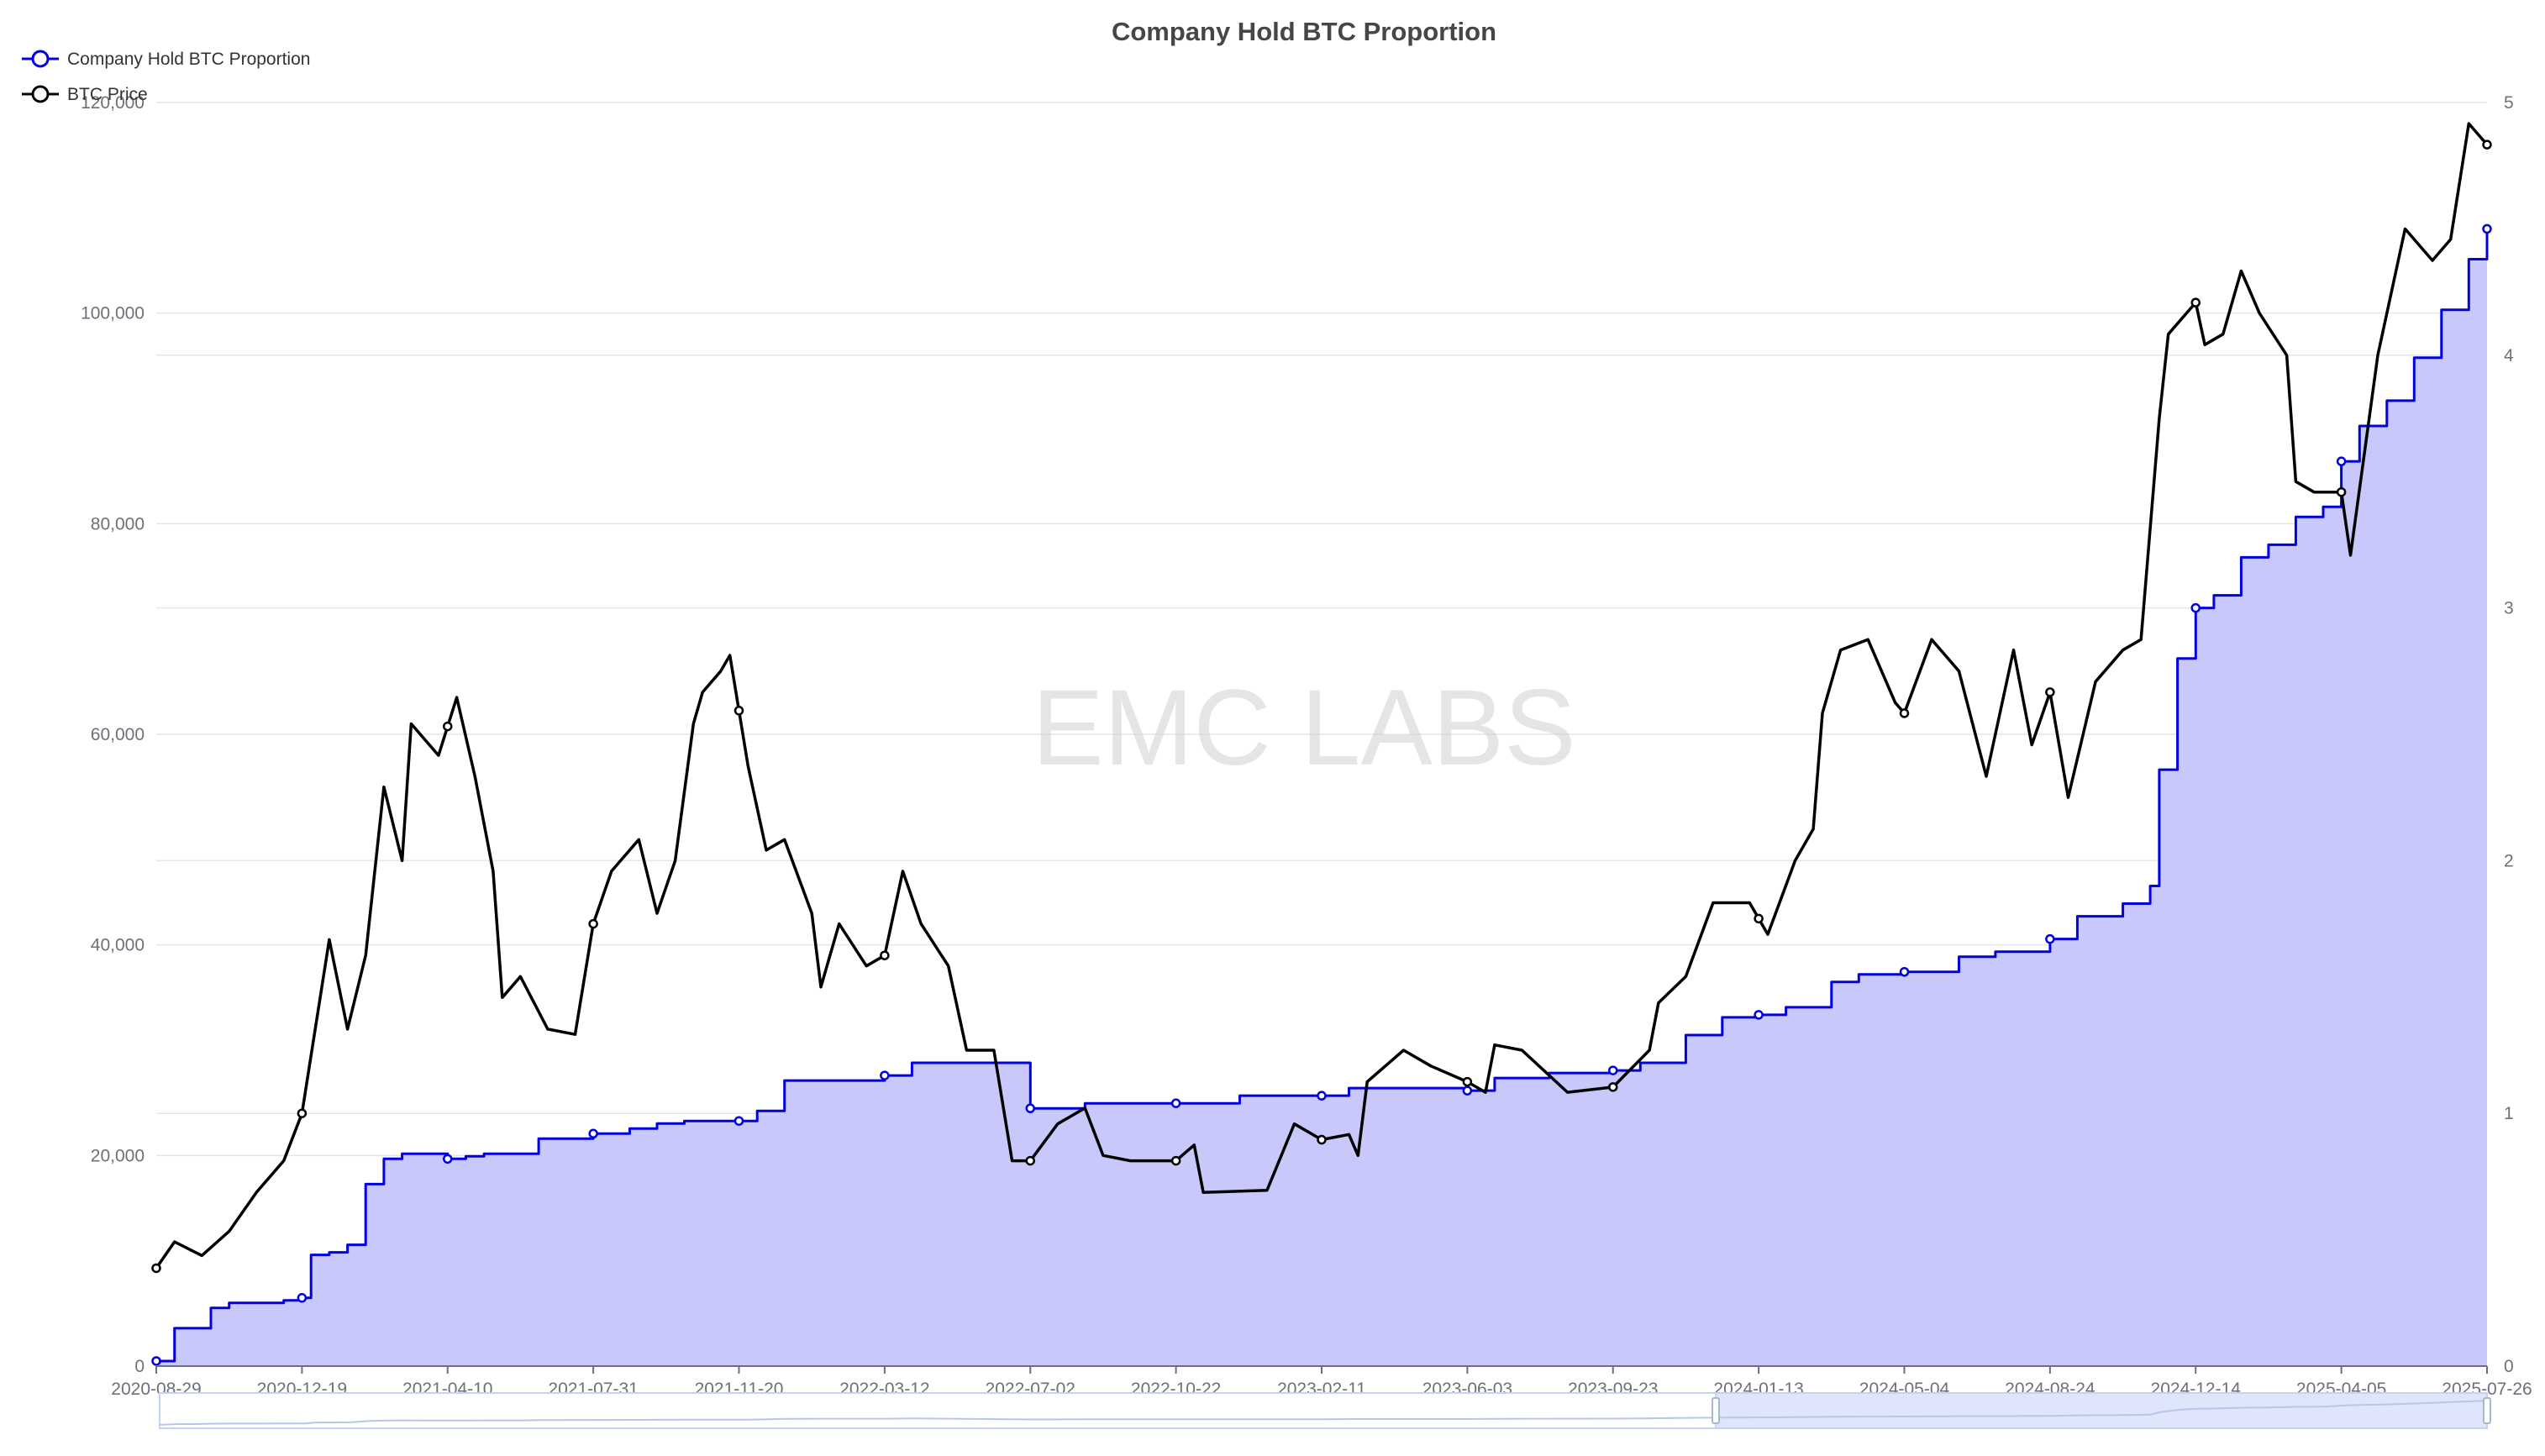 The image size is (2545, 1456). What do you see at coordinates (118, 945) in the screenshot?
I see `y-left-tick-label: 40,000` at bounding box center [118, 945].